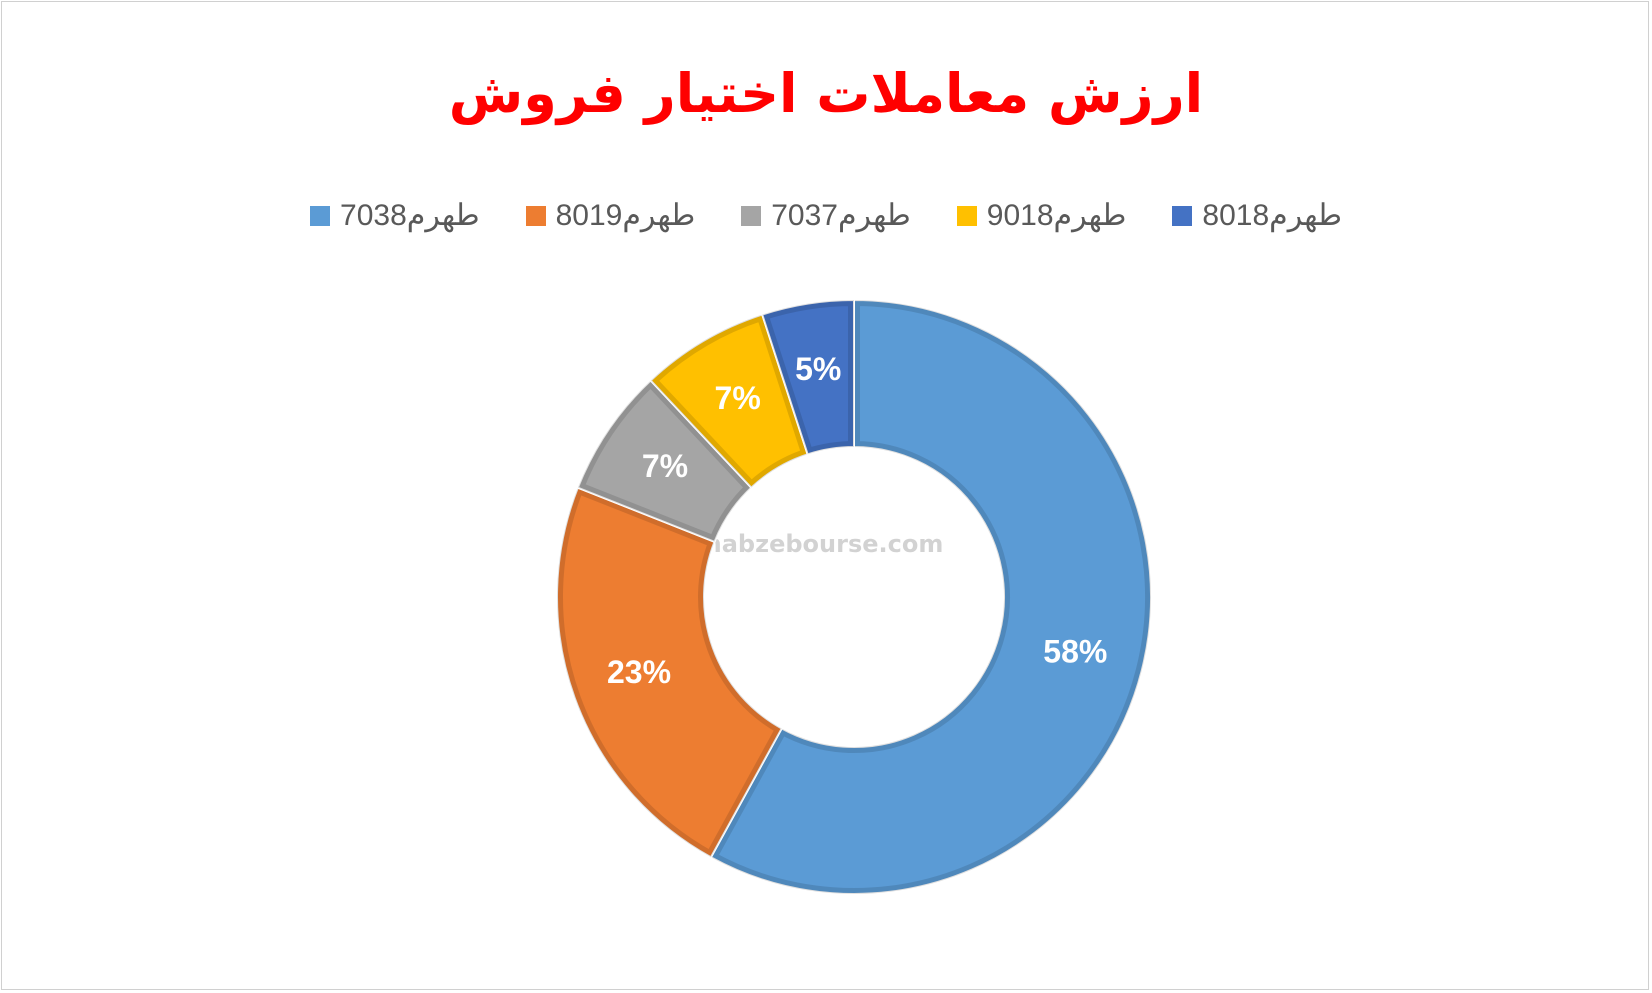  I want to click on legend: طهرم7038 طهرم8019 طهرم7037 طهرم9018 طهرم8018, so click(826, 215).